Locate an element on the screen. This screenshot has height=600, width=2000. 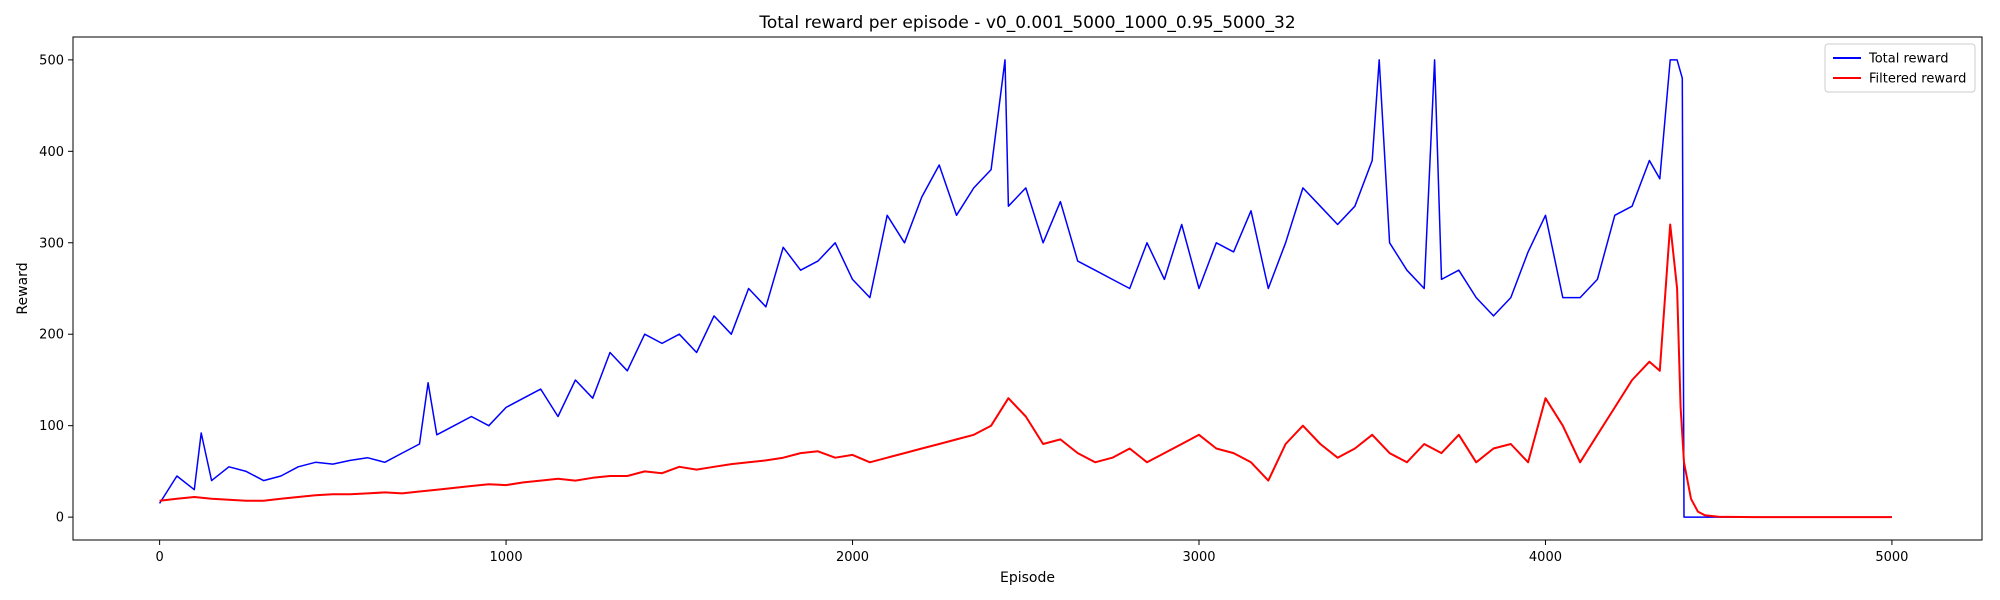
x-axis-label: Episode is located at coordinates (1027, 578).